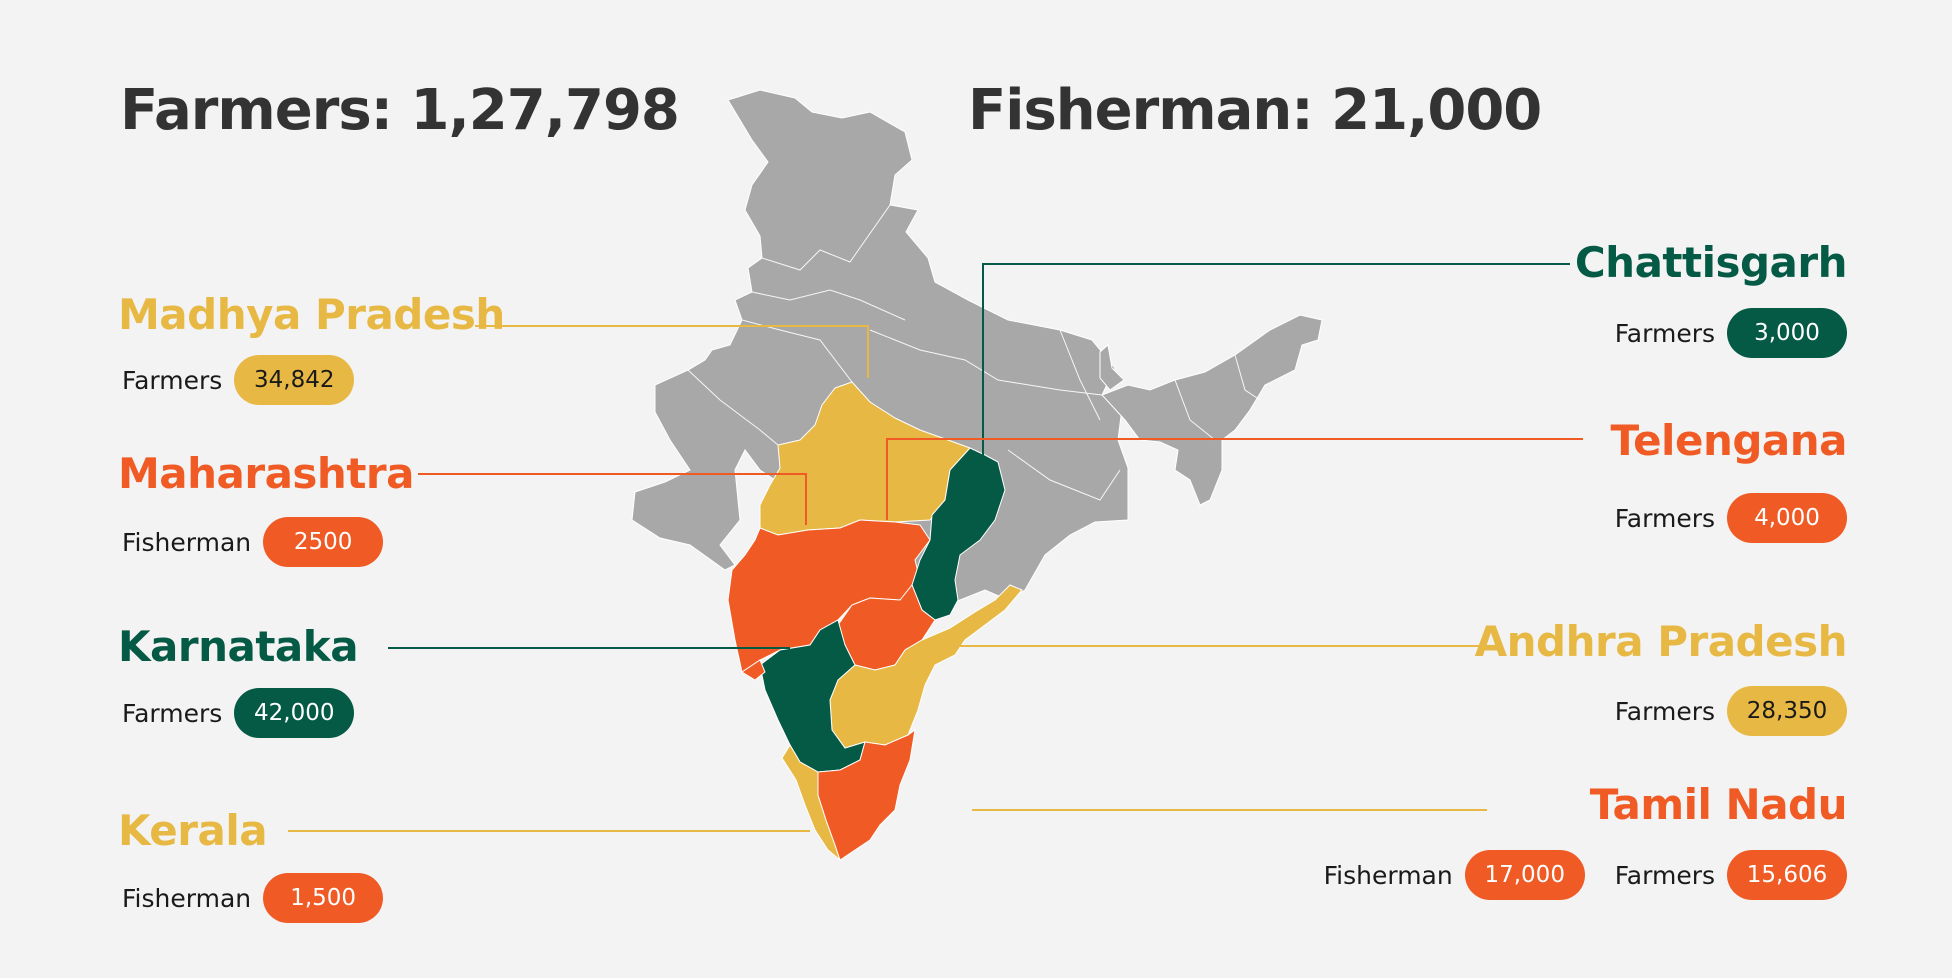 This screenshot has height=978, width=1952. I want to click on state-name-karnataka: Karnataka, so click(238, 646).